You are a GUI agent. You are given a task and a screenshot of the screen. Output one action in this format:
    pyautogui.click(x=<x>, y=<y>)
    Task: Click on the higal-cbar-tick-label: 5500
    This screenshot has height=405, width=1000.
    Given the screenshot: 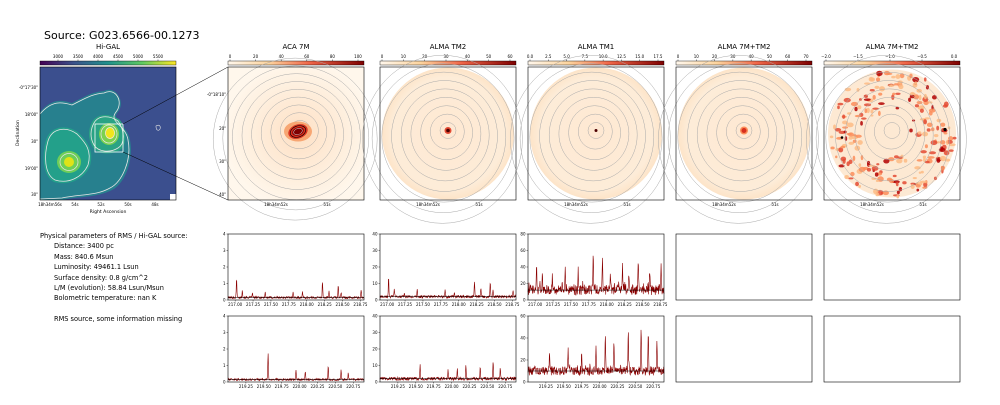 What is the action you would take?
    pyautogui.click(x=158, y=56)
    